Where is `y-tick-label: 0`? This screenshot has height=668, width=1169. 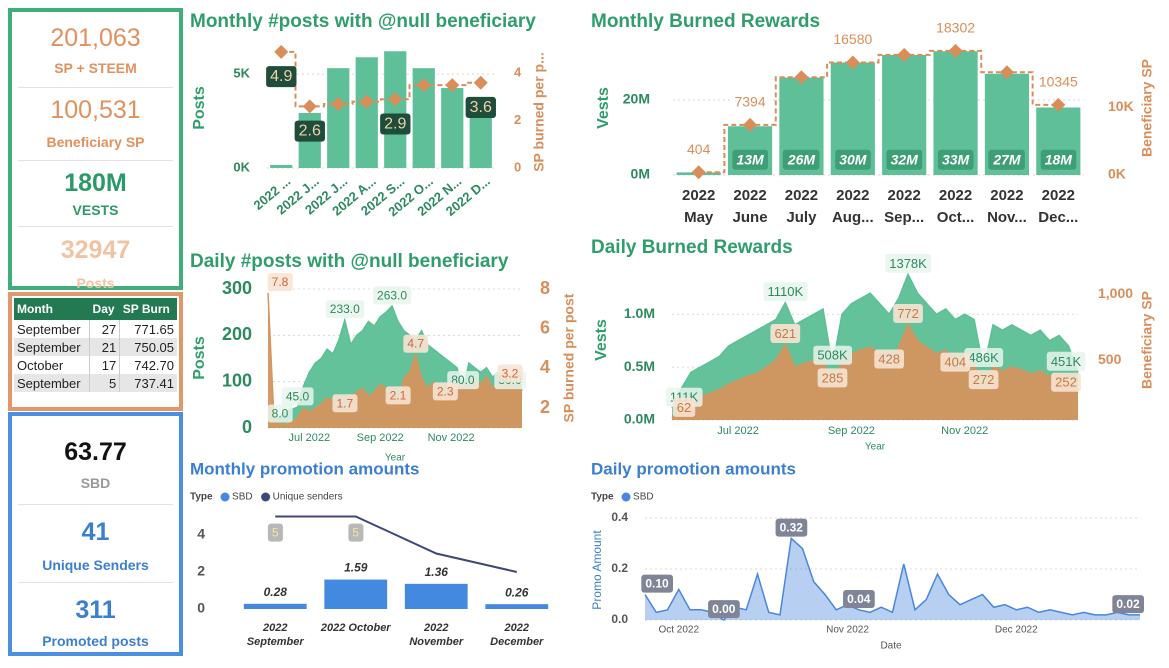
y-tick-label: 0 is located at coordinates (201, 608).